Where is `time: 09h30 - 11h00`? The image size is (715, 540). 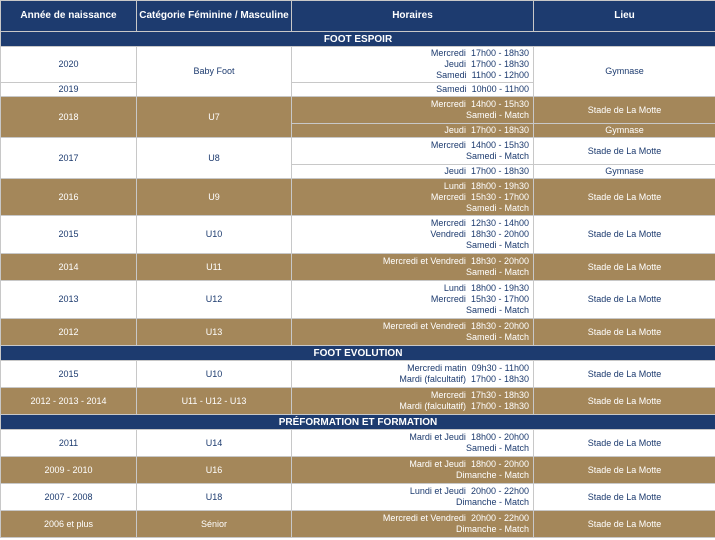 time: 09h30 - 11h00 is located at coordinates (500, 368).